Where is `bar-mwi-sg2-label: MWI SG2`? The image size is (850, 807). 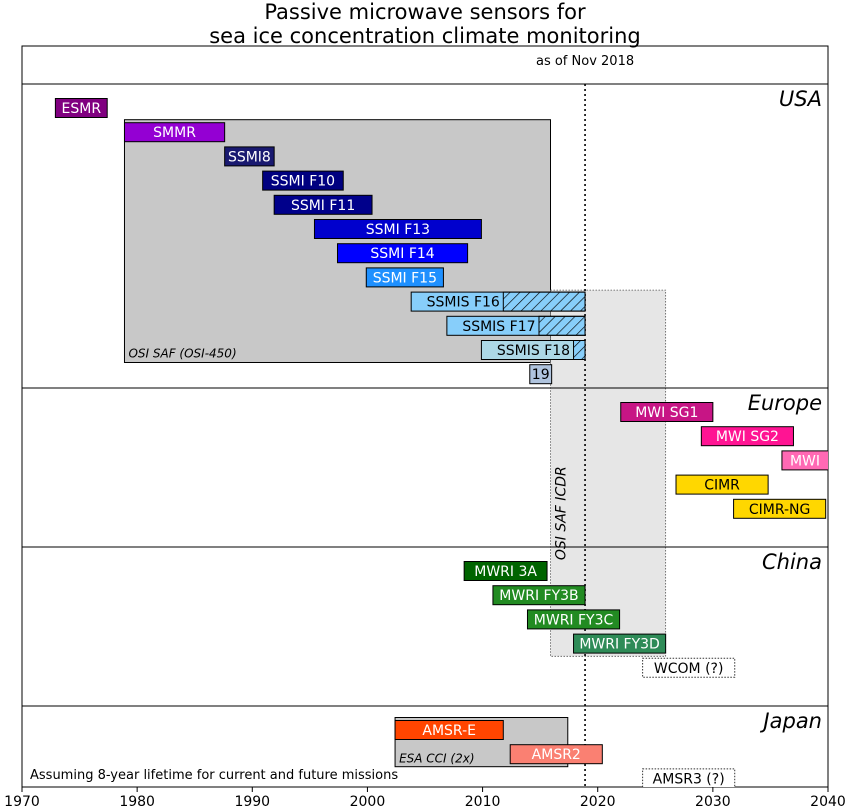 bar-mwi-sg2-label: MWI SG2 is located at coordinates (747, 437).